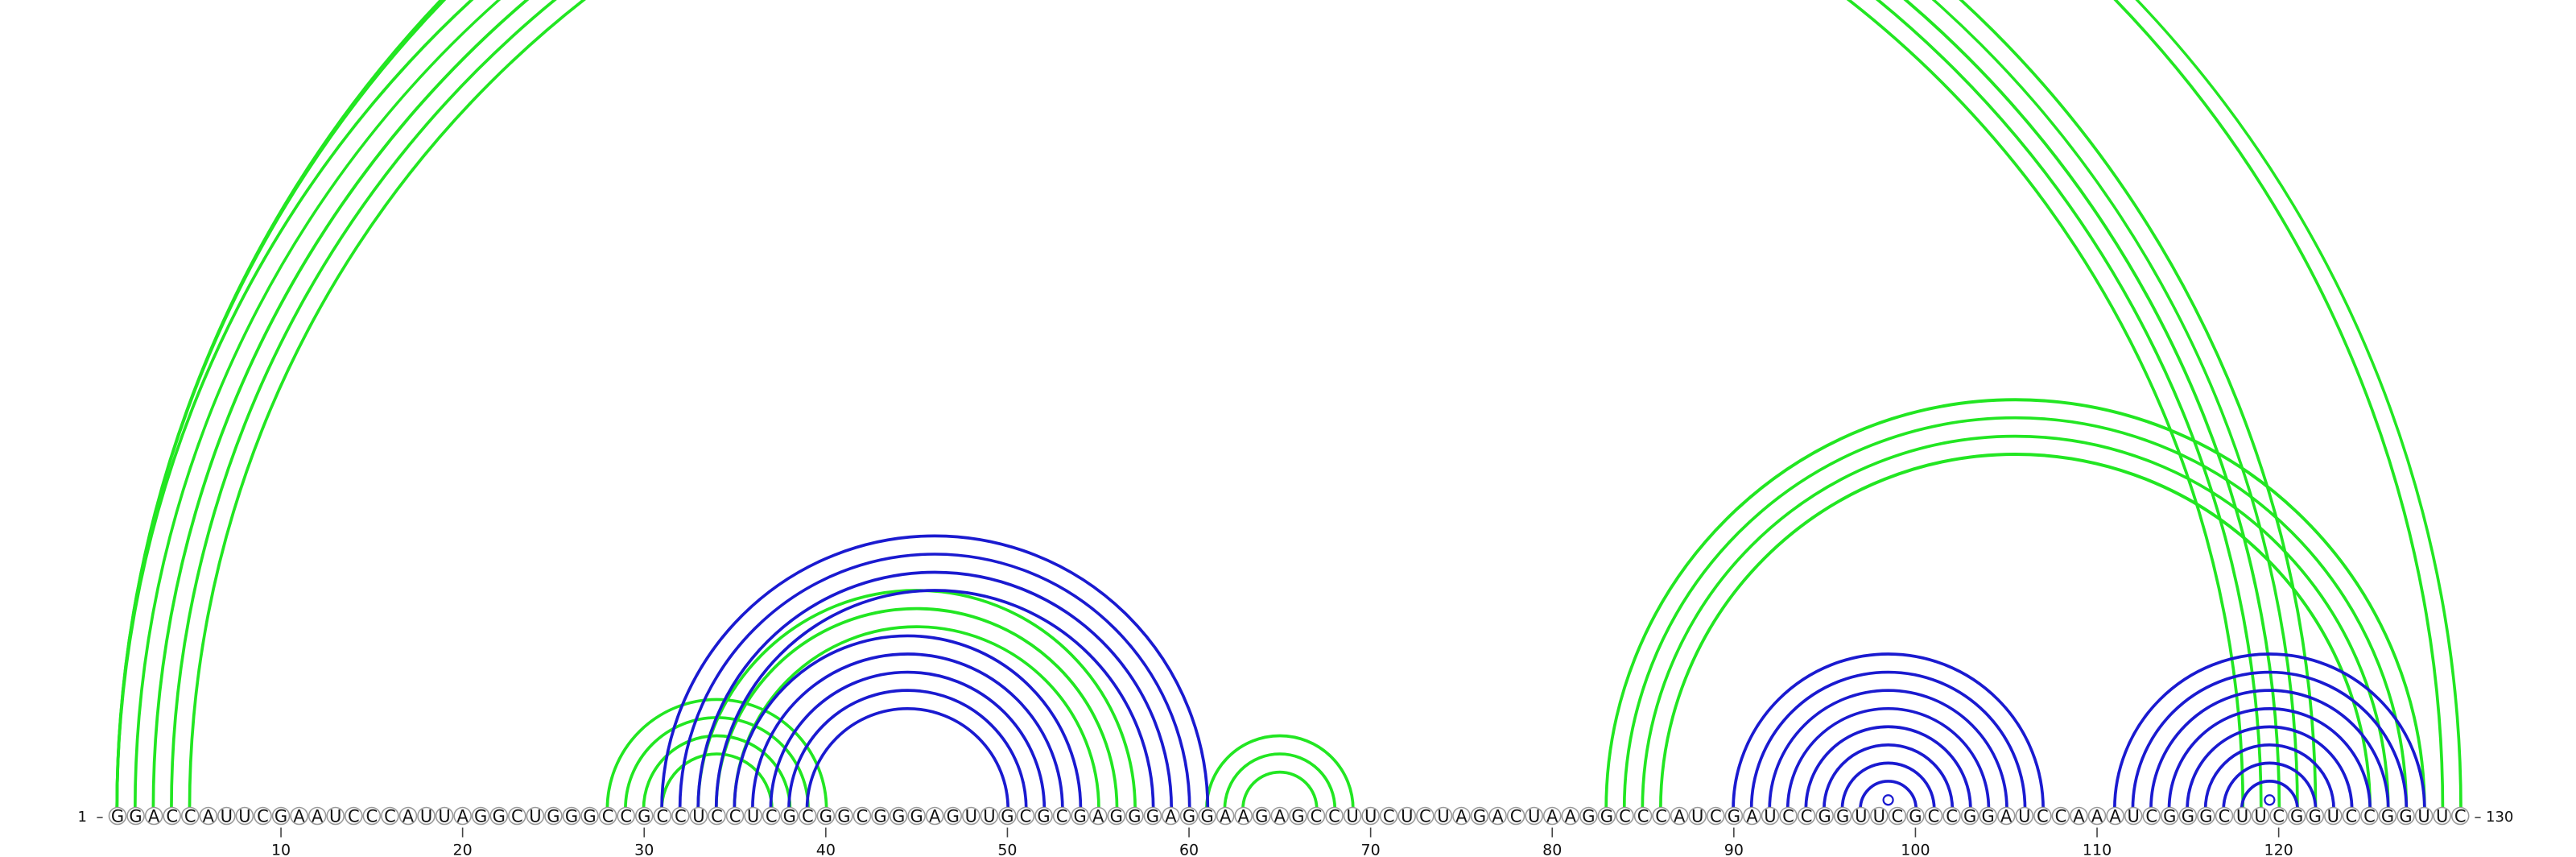  I want to click on blue-arc-92-105-outer, so click(1888, 749).